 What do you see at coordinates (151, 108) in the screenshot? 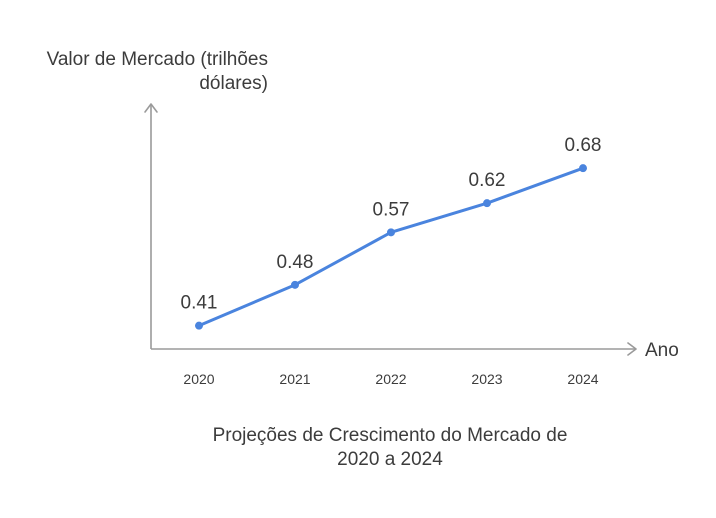
I see `y-axis-arrow` at bounding box center [151, 108].